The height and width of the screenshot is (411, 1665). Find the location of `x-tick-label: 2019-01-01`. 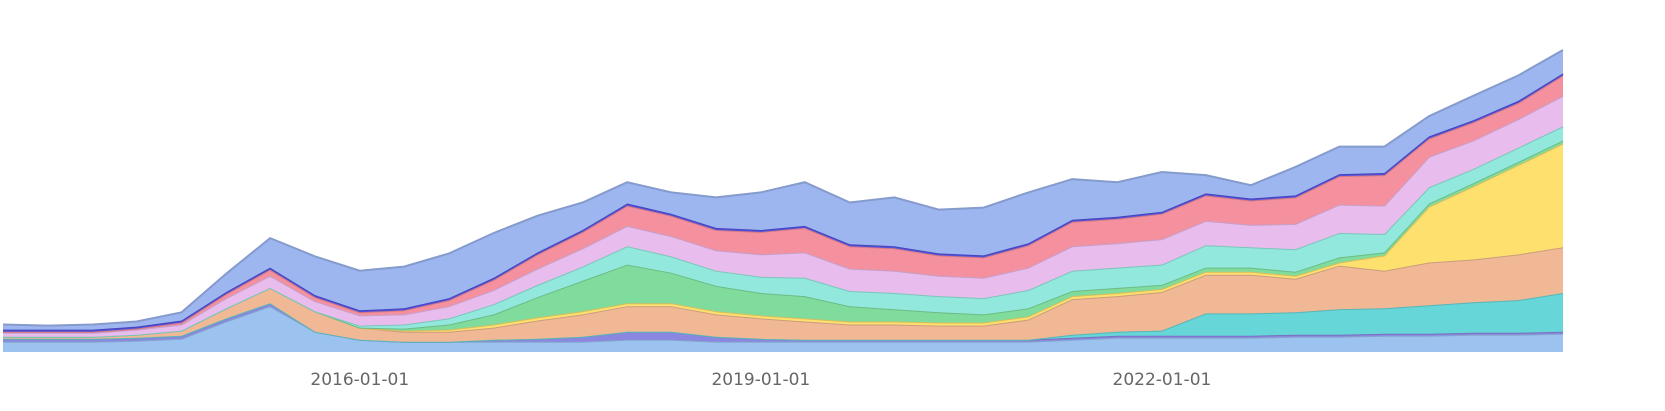

x-tick-label: 2019-01-01 is located at coordinates (760, 380).